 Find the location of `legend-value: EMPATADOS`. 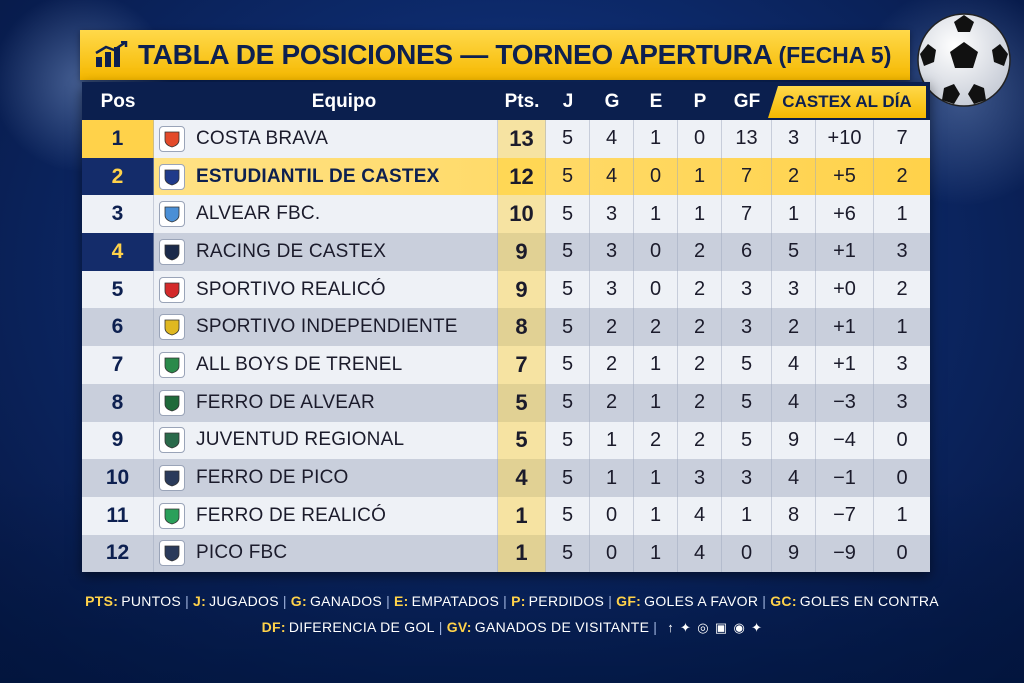

legend-value: EMPATADOS is located at coordinates (455, 601).